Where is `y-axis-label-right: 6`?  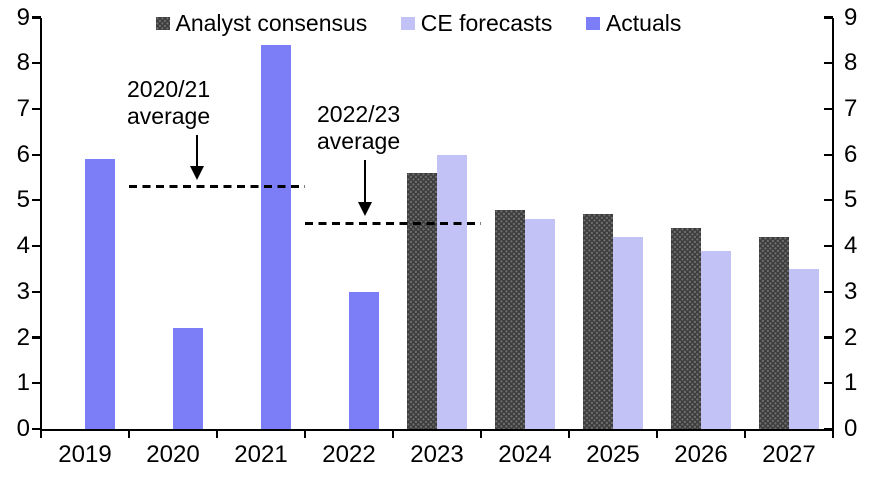
y-axis-label-right: 6 is located at coordinates (851, 154).